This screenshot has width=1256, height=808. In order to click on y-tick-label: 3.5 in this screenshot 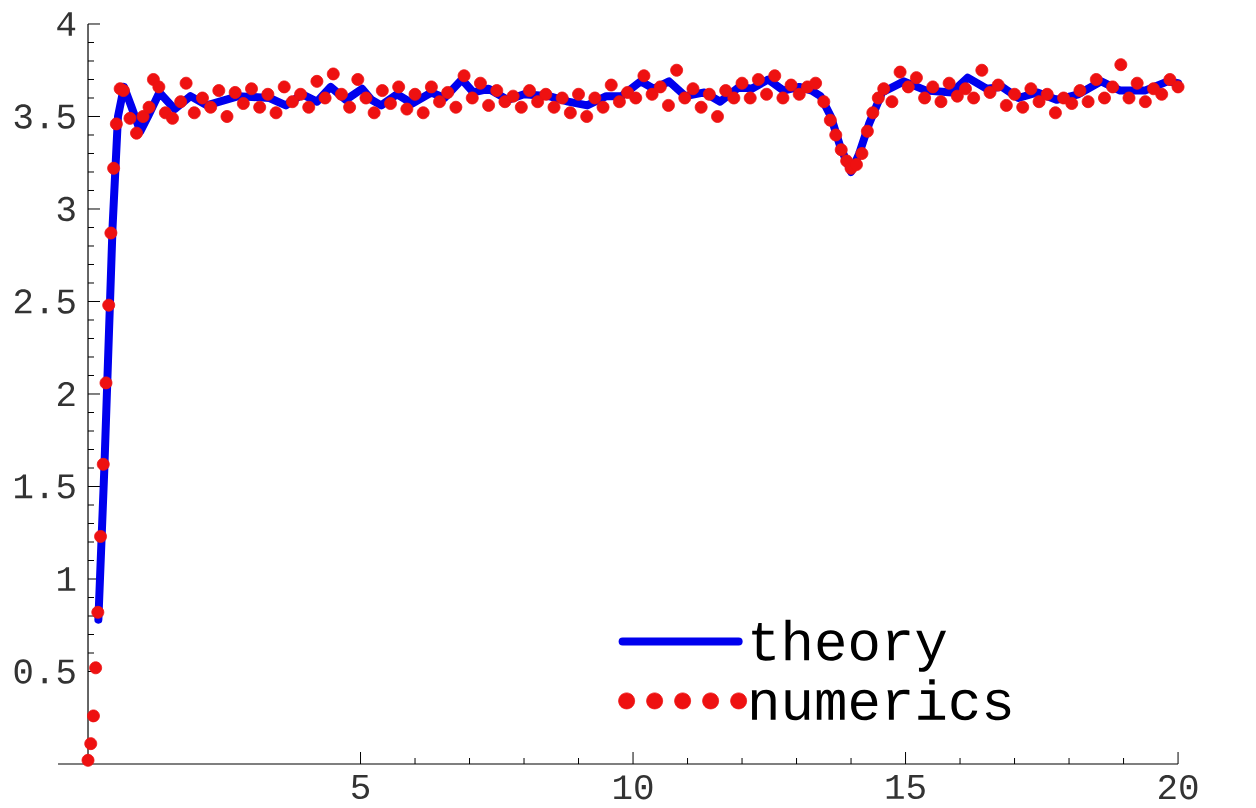, I will do `click(44, 116)`.